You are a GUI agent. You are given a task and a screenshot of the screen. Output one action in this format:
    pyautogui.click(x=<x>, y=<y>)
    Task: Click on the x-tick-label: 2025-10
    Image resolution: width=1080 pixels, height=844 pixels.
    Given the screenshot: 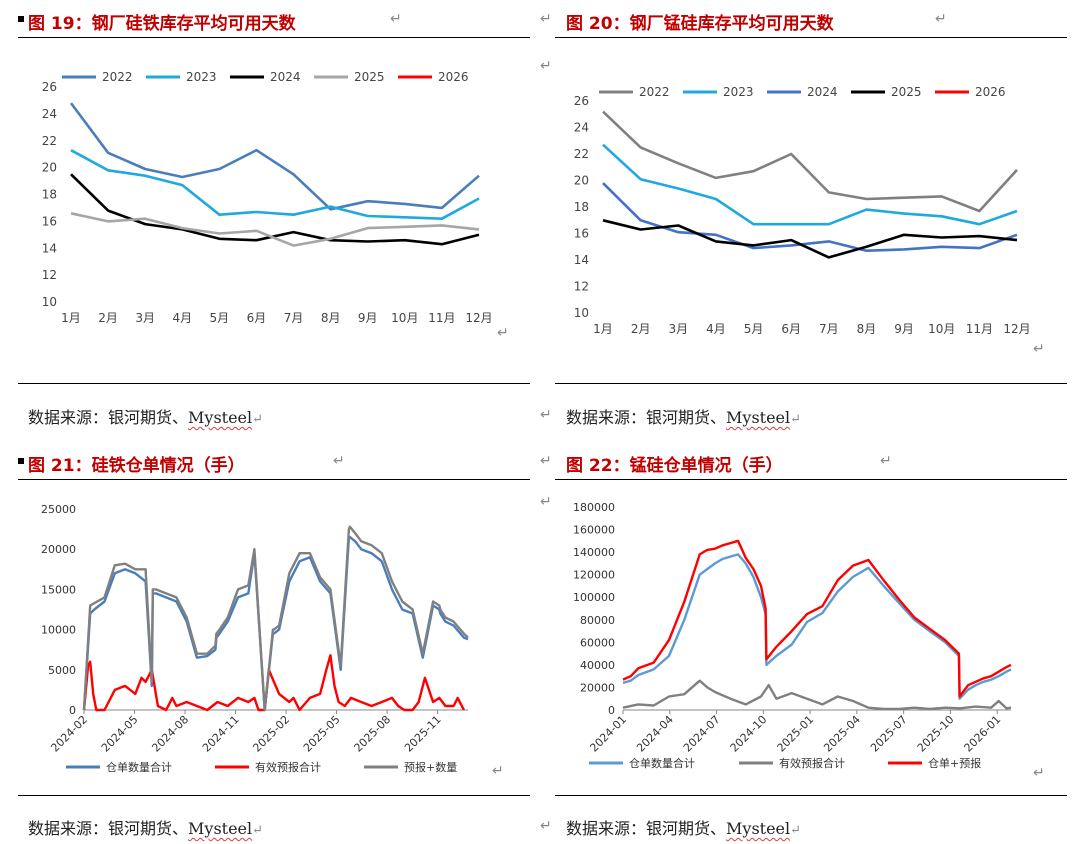 What is the action you would take?
    pyautogui.click(x=936, y=734)
    